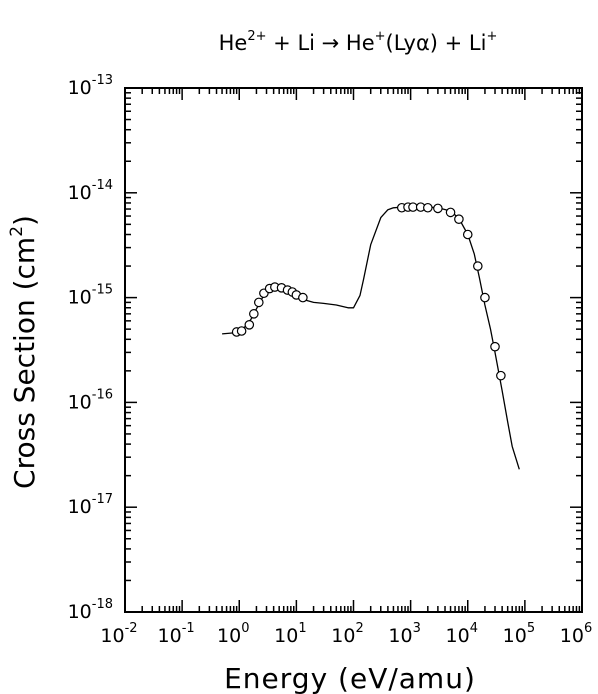  What do you see at coordinates (350, 678) in the screenshot?
I see `x-axis-label: Energy (eV/amu)` at bounding box center [350, 678].